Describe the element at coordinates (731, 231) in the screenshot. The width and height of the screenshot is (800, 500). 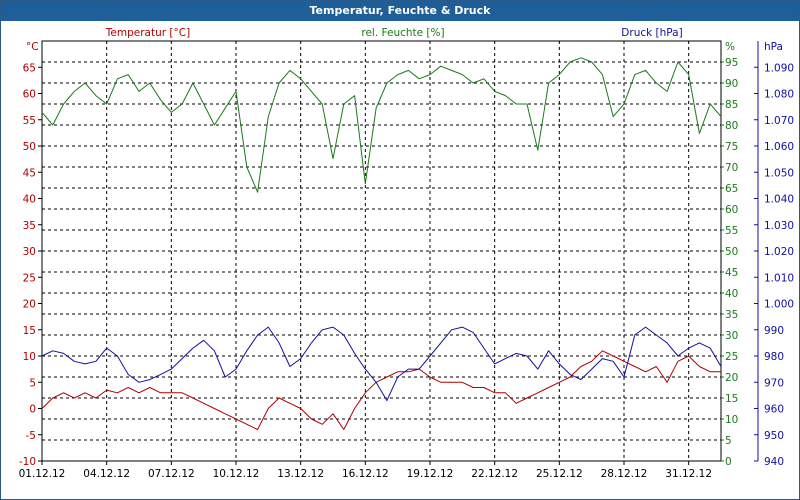
I see `humidity-tick-label: 55` at that location.